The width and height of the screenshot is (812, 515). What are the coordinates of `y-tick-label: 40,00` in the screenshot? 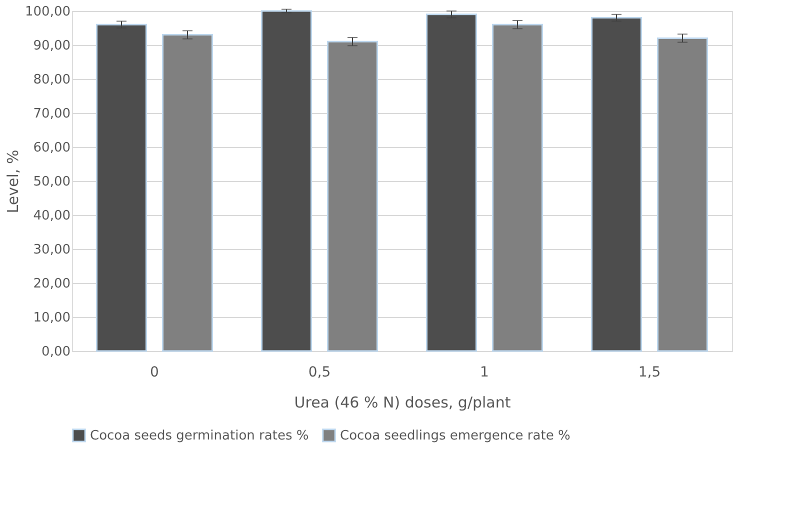 It's located at (51, 216).